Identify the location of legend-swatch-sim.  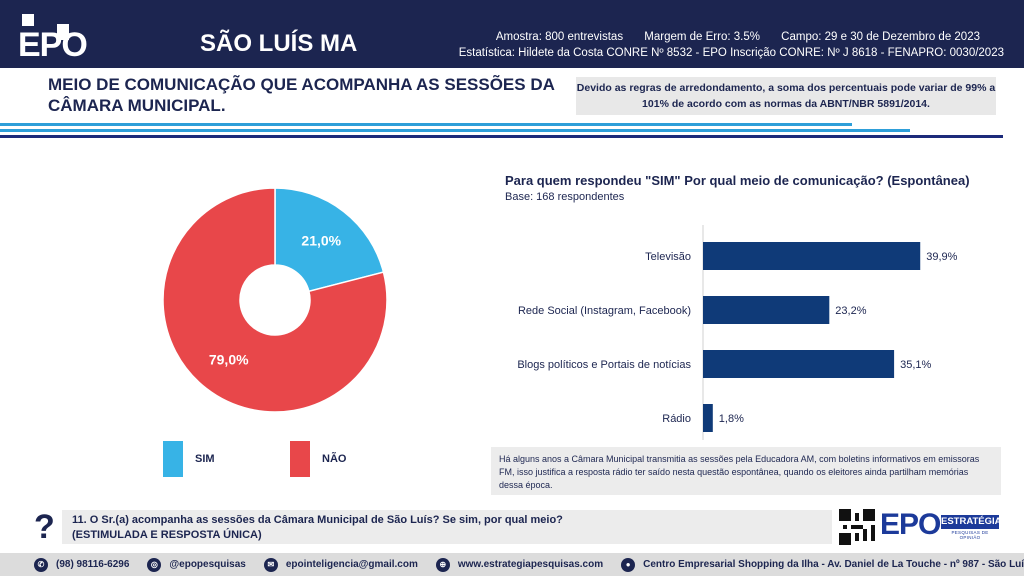
(173, 459).